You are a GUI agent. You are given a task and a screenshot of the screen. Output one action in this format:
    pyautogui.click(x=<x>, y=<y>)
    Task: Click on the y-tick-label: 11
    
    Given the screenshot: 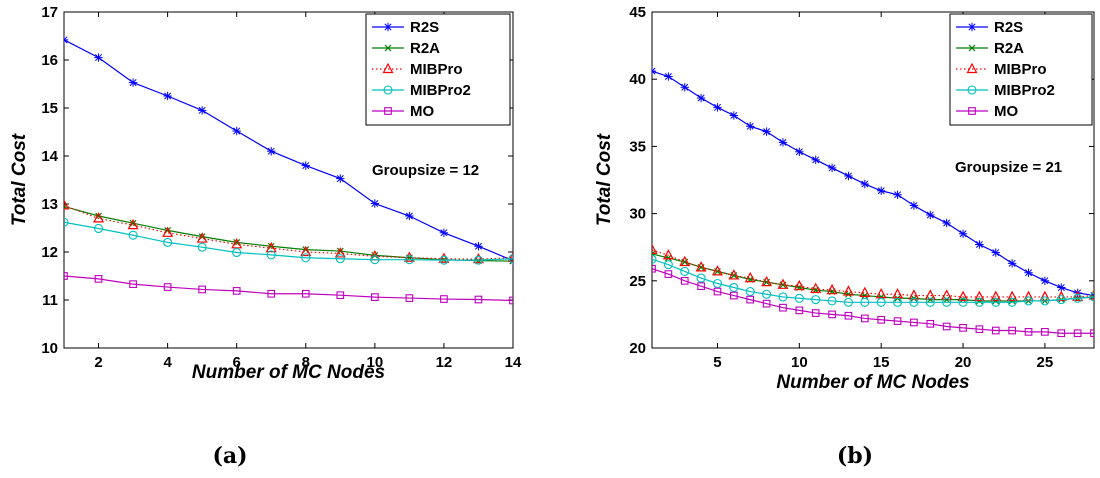 What is the action you would take?
    pyautogui.click(x=50, y=300)
    